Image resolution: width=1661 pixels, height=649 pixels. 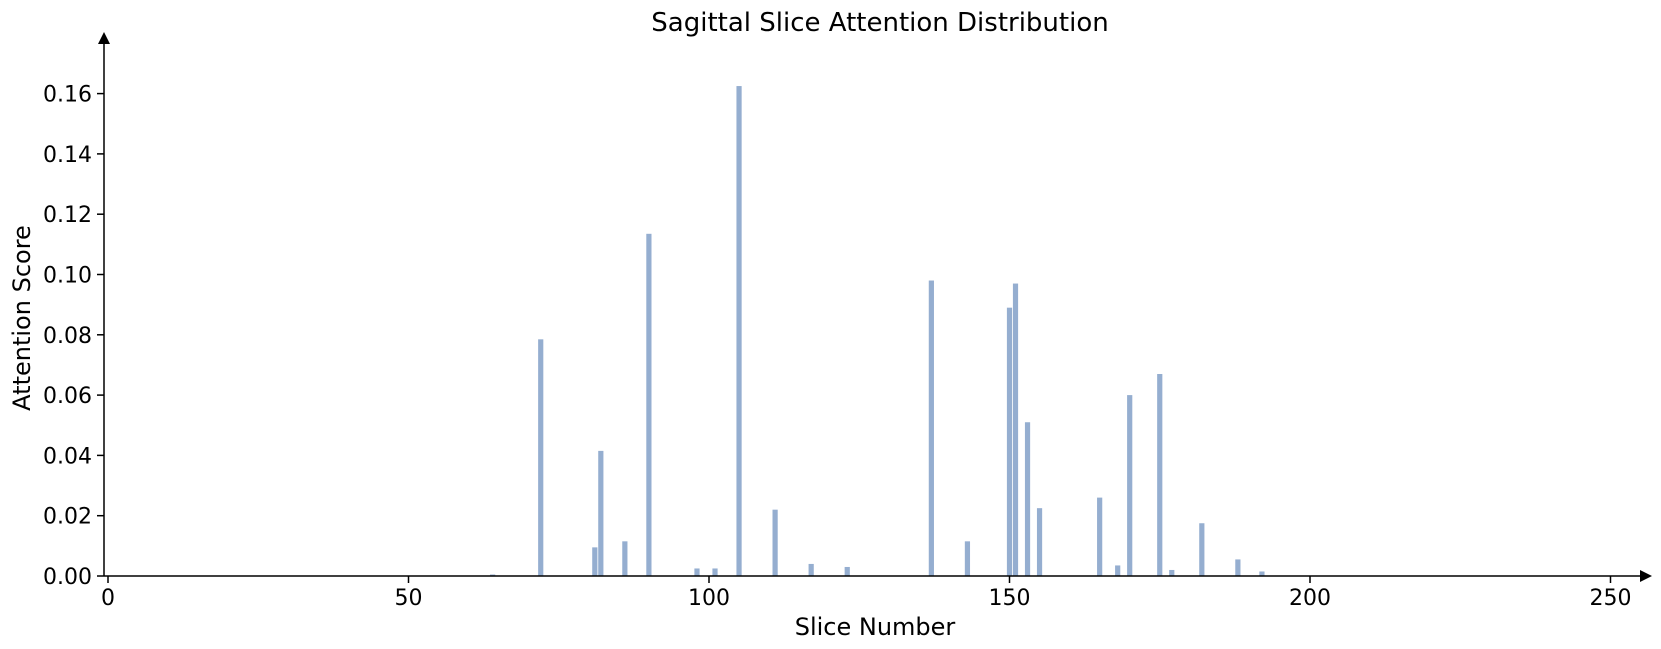 What do you see at coordinates (108, 598) in the screenshot?
I see `x-tick-label: 0` at bounding box center [108, 598].